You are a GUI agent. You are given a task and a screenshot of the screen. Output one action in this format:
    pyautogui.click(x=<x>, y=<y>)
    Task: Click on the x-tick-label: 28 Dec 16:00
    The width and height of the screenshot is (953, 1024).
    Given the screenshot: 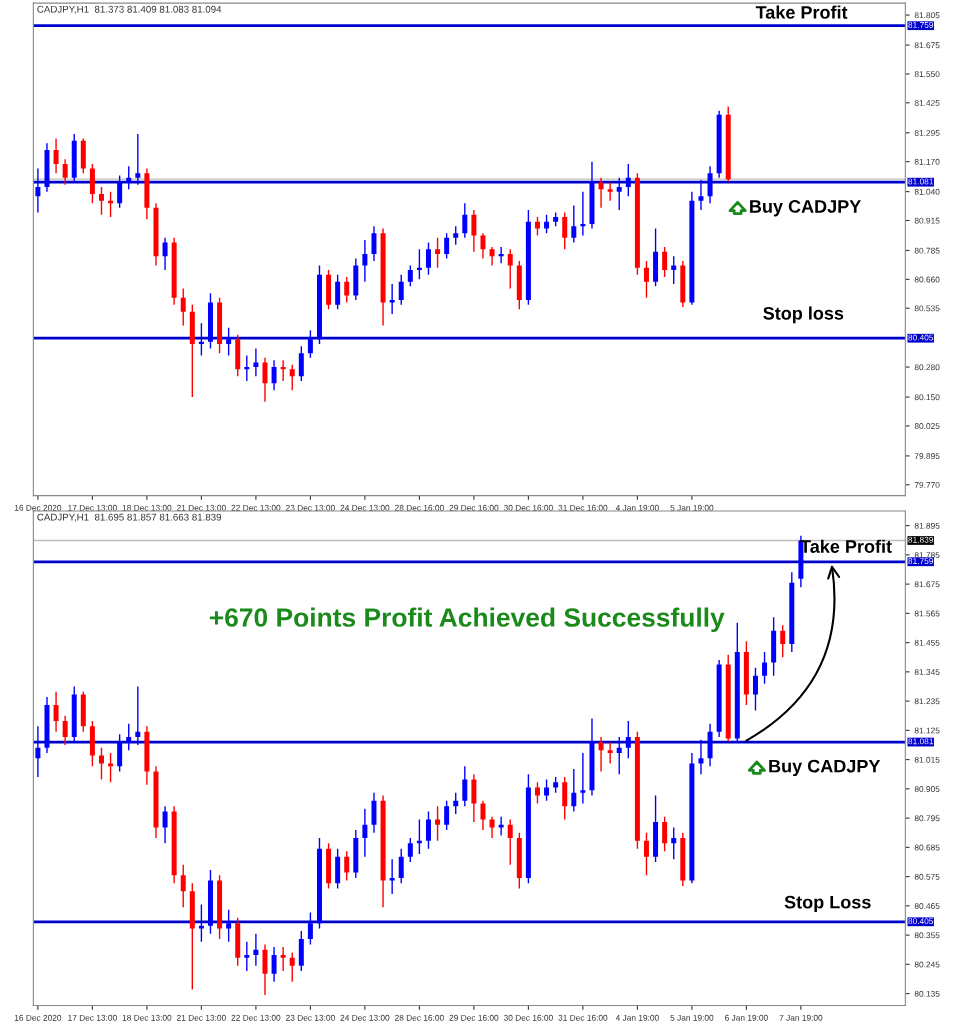 What is the action you would take?
    pyautogui.click(x=419, y=507)
    